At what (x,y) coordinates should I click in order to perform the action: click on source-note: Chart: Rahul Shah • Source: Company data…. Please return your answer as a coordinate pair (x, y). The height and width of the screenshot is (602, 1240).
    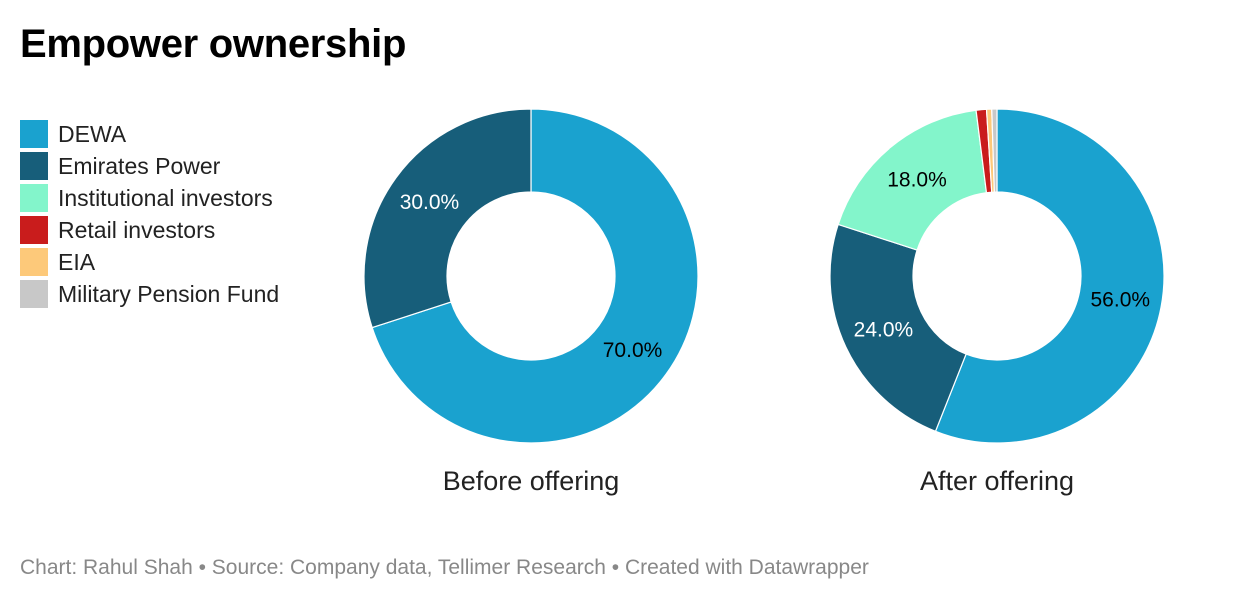
    Looking at the image, I should click on (444, 567).